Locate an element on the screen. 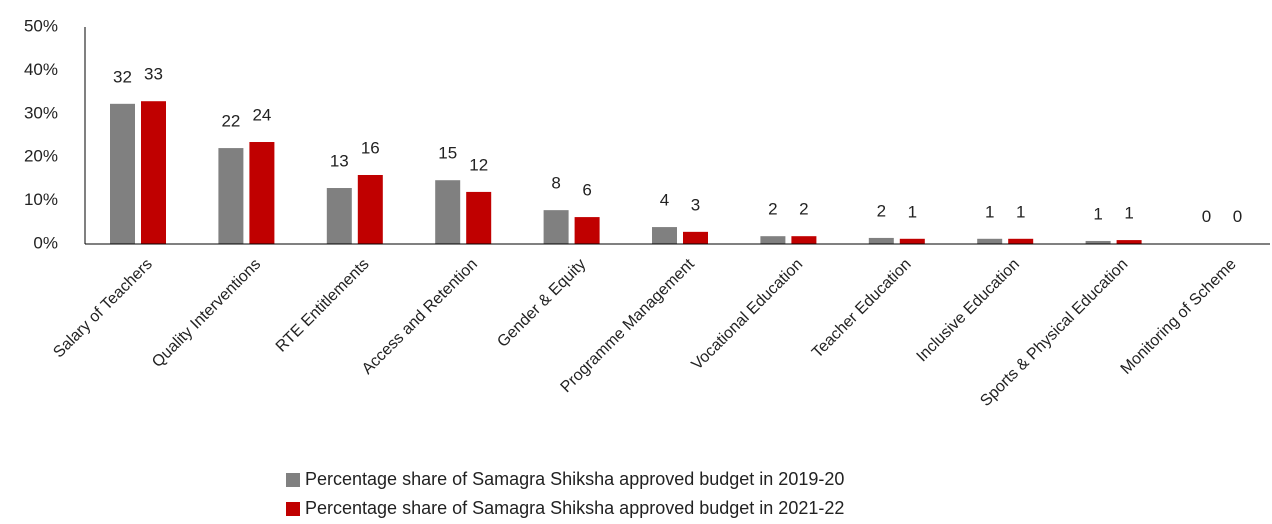 The width and height of the screenshot is (1272, 524). x-tick-label: Teacher Education is located at coordinates (862, 309).